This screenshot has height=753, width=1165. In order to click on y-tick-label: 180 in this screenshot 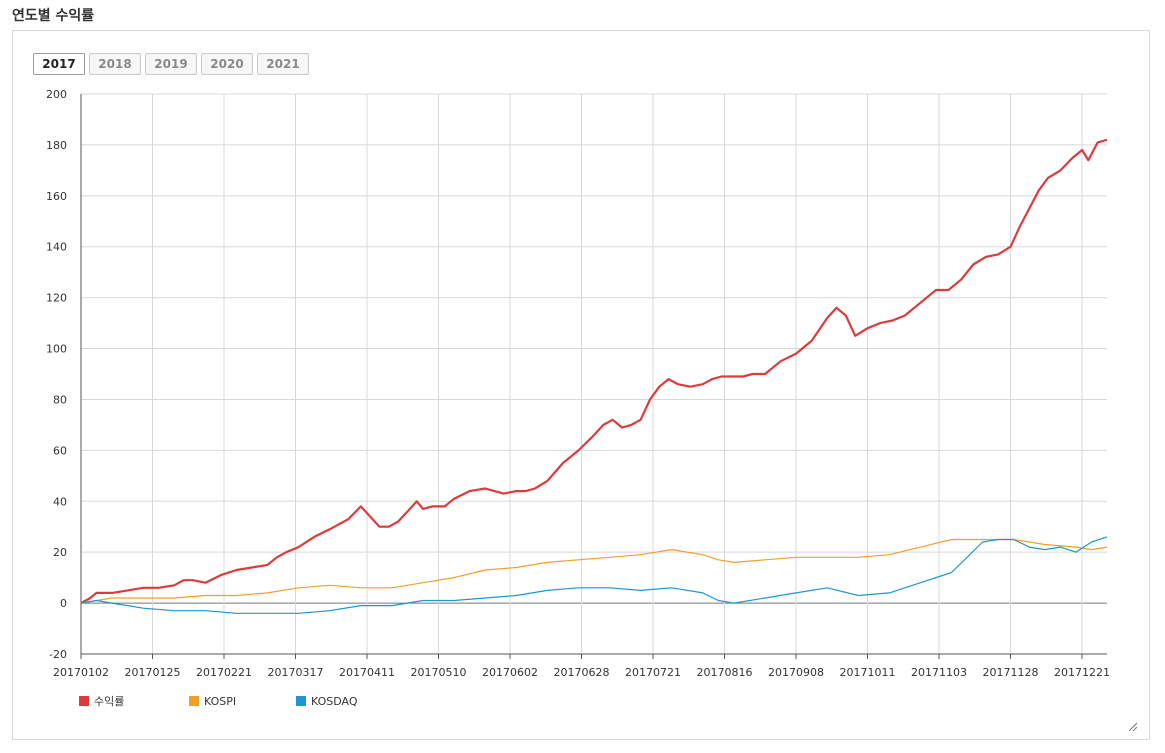, I will do `click(56, 145)`.